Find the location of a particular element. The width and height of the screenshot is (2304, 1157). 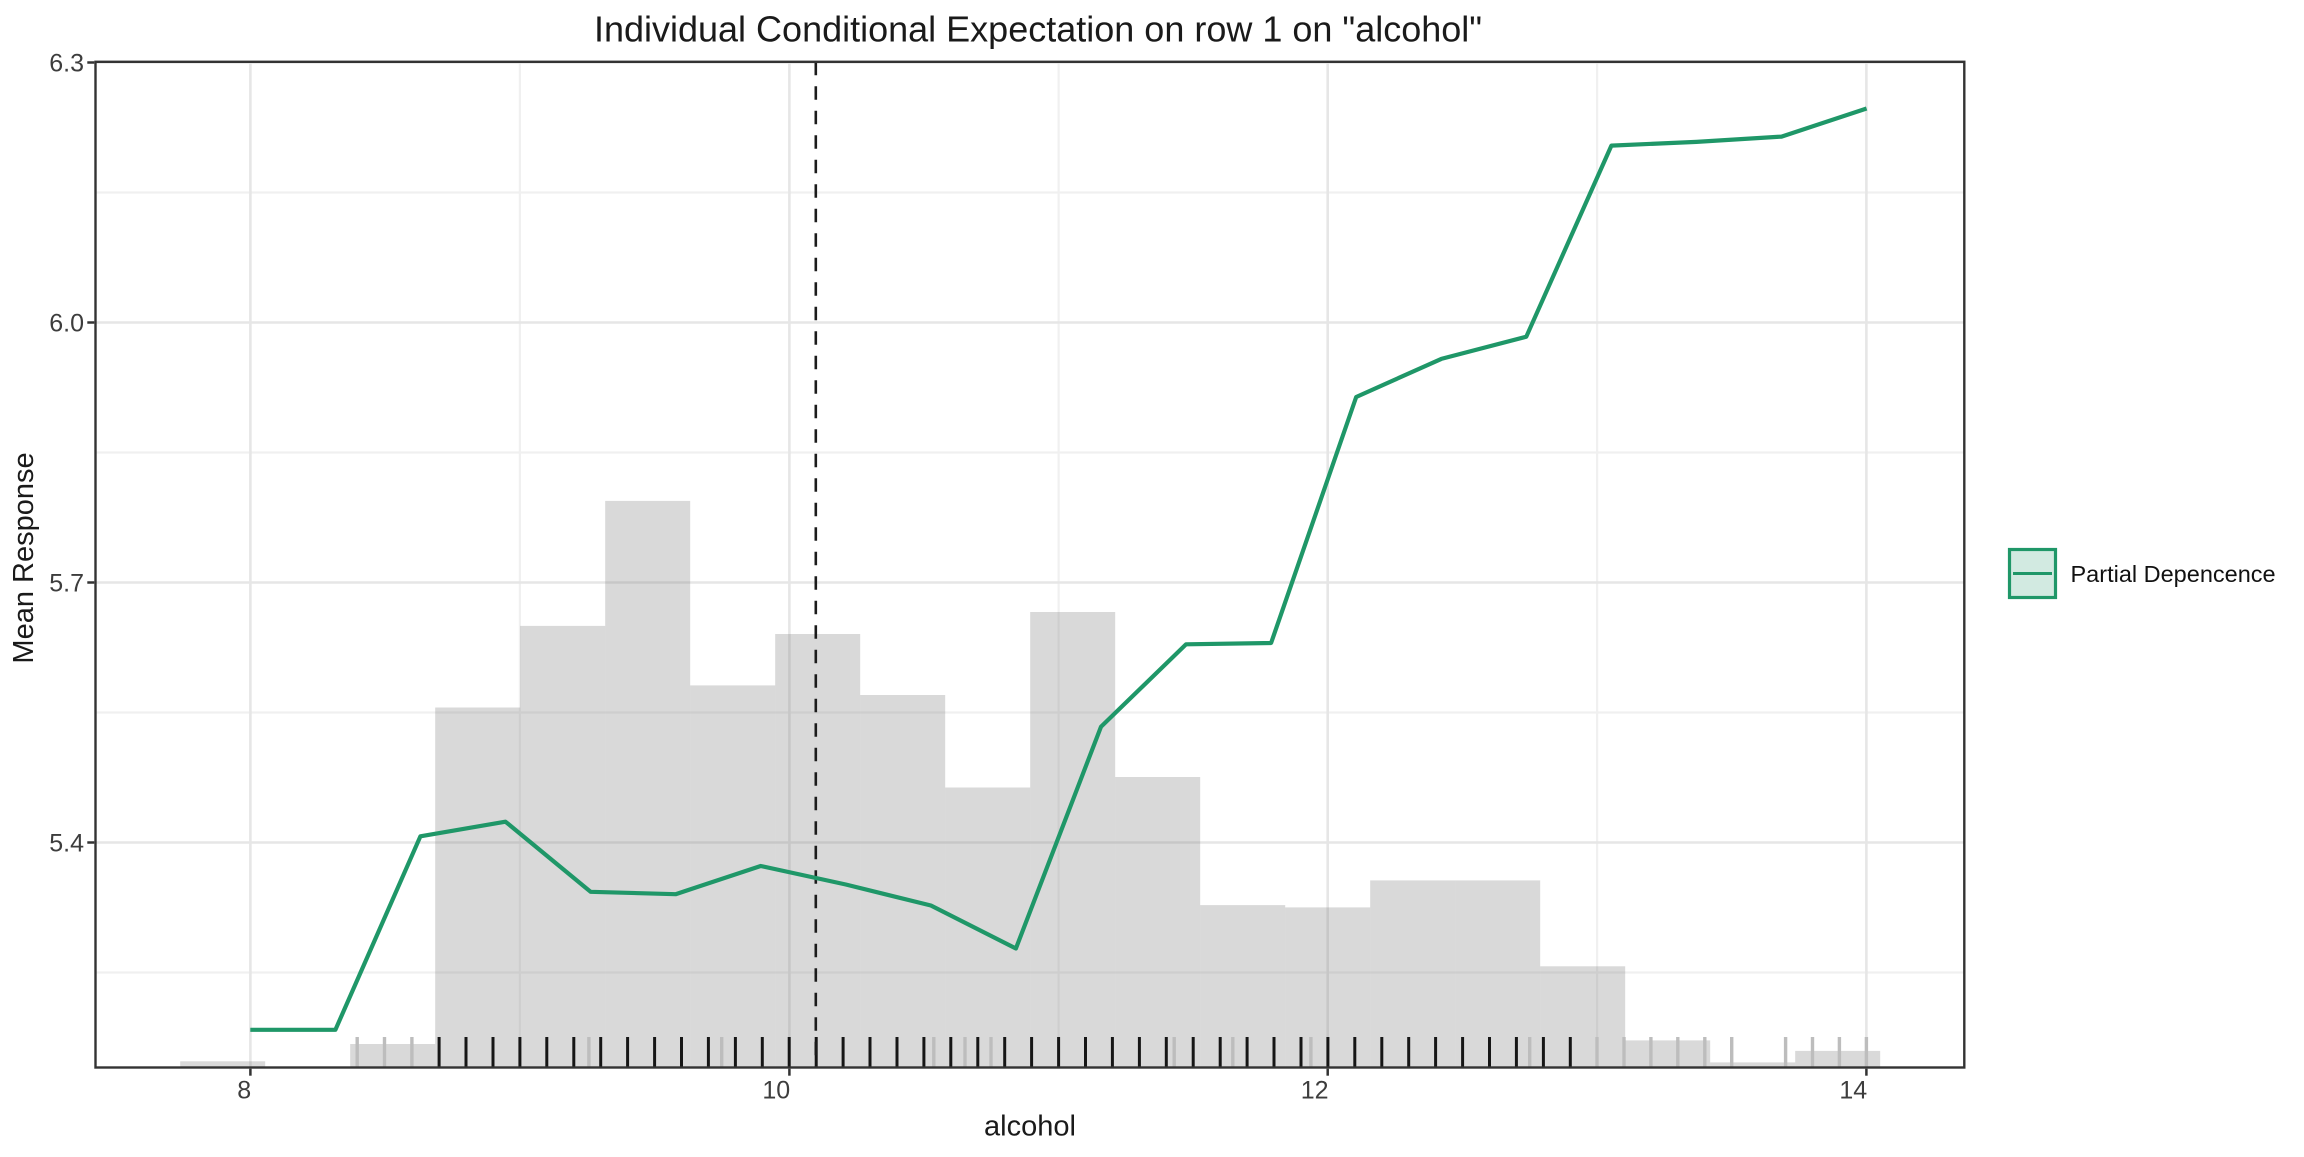

svg-text: 8 is located at coordinates (244, 1091).